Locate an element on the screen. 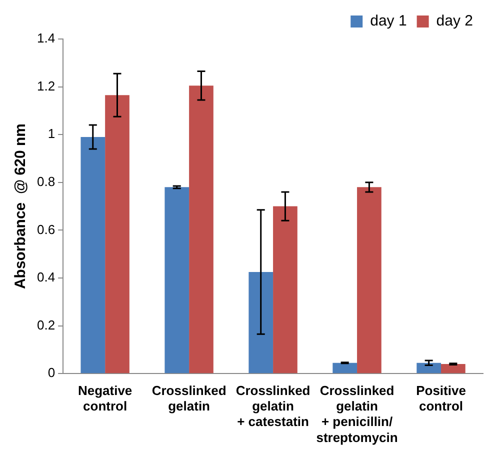 The width and height of the screenshot is (487, 460). y-tick-label: 0.6 is located at coordinates (46, 229).